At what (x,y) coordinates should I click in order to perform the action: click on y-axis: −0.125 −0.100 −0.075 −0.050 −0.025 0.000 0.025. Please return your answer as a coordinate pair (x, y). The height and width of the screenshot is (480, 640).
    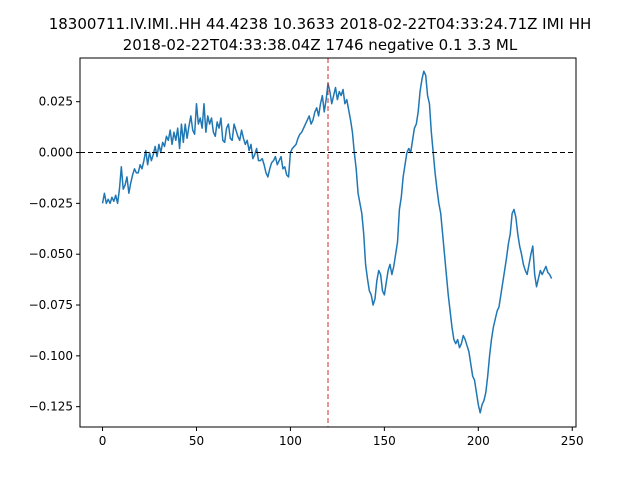
    Looking at the image, I should click on (54, 254).